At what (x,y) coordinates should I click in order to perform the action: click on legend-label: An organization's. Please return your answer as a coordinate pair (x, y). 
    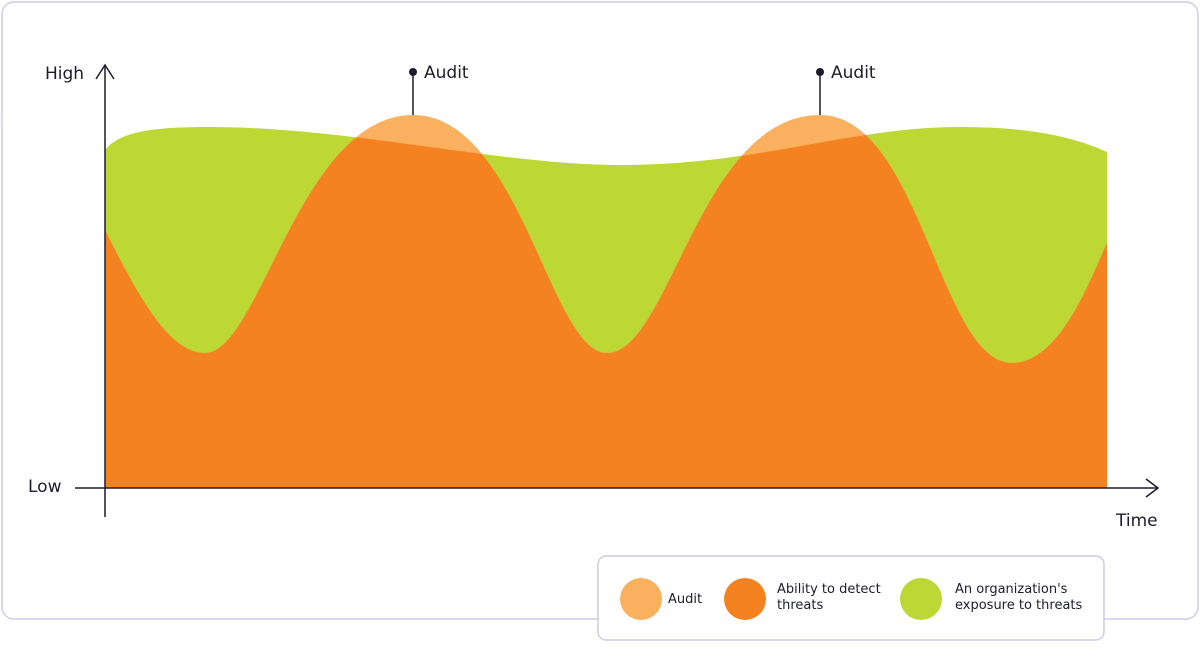
    Looking at the image, I should click on (1011, 589).